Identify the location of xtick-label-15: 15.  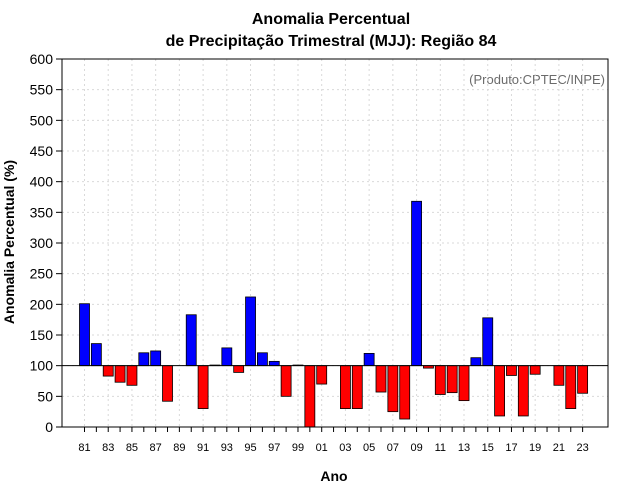
(488, 448).